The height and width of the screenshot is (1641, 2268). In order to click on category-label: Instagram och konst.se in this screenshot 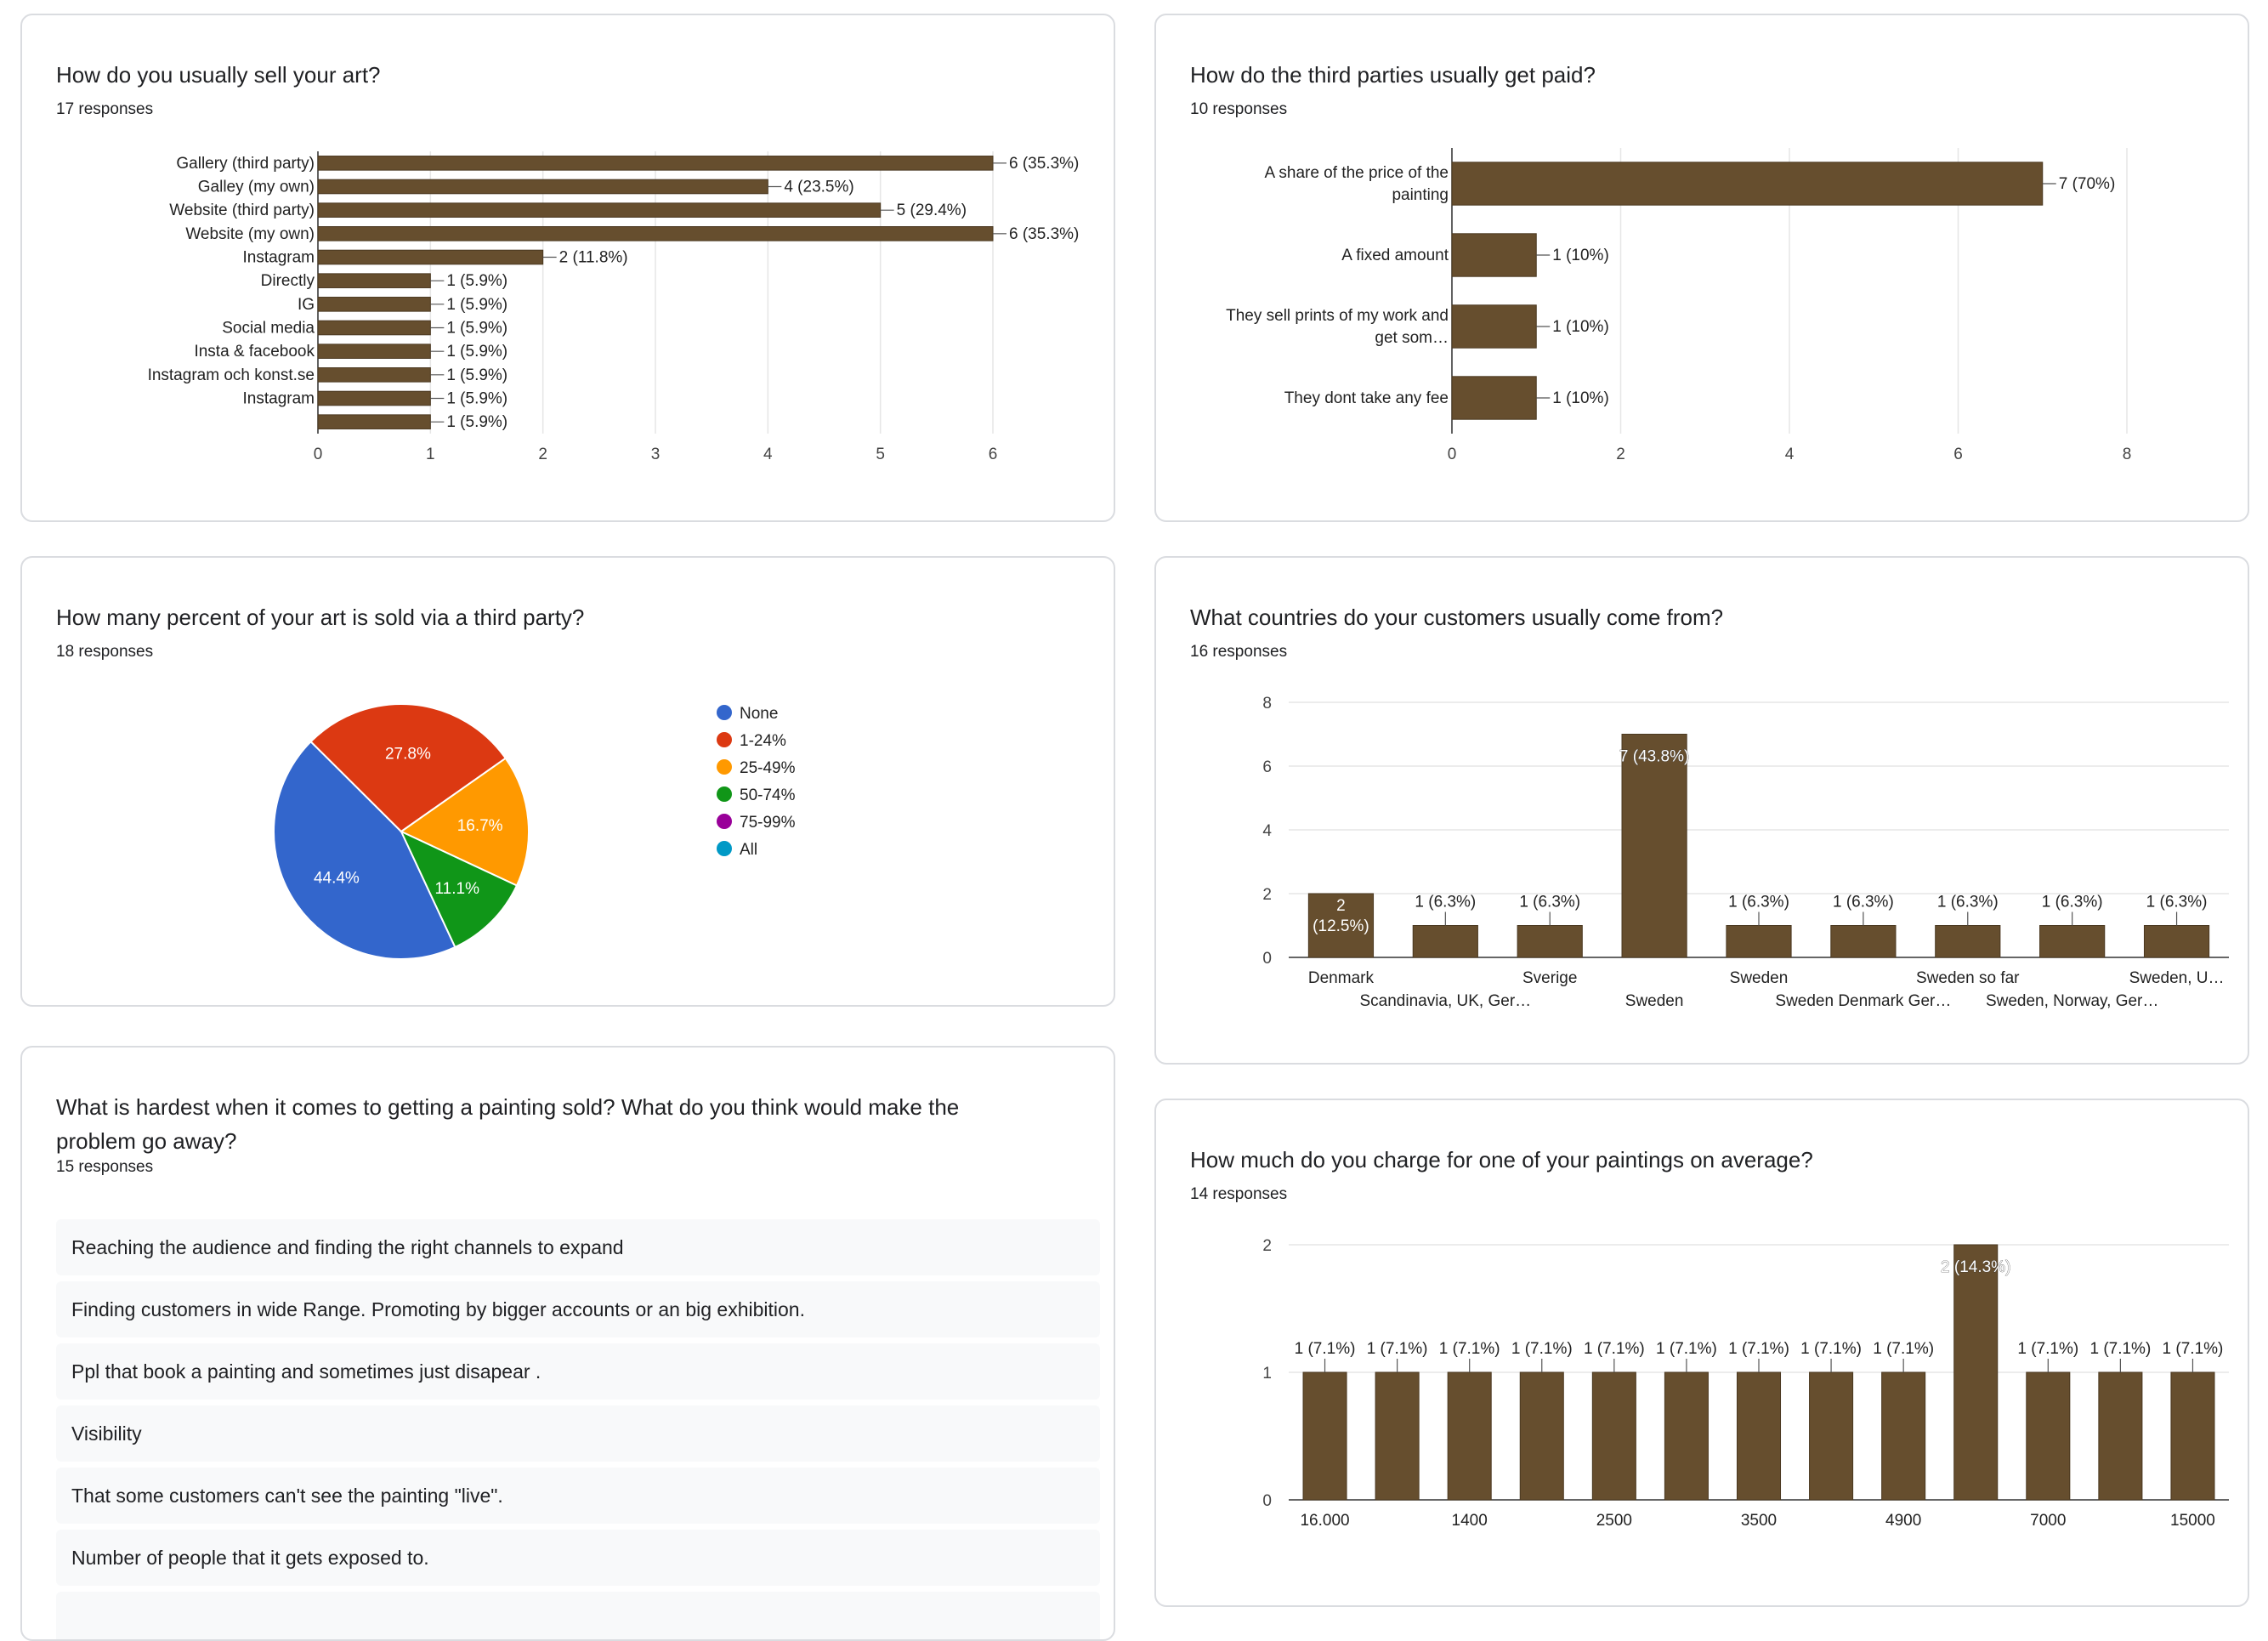, I will do `click(231, 375)`.